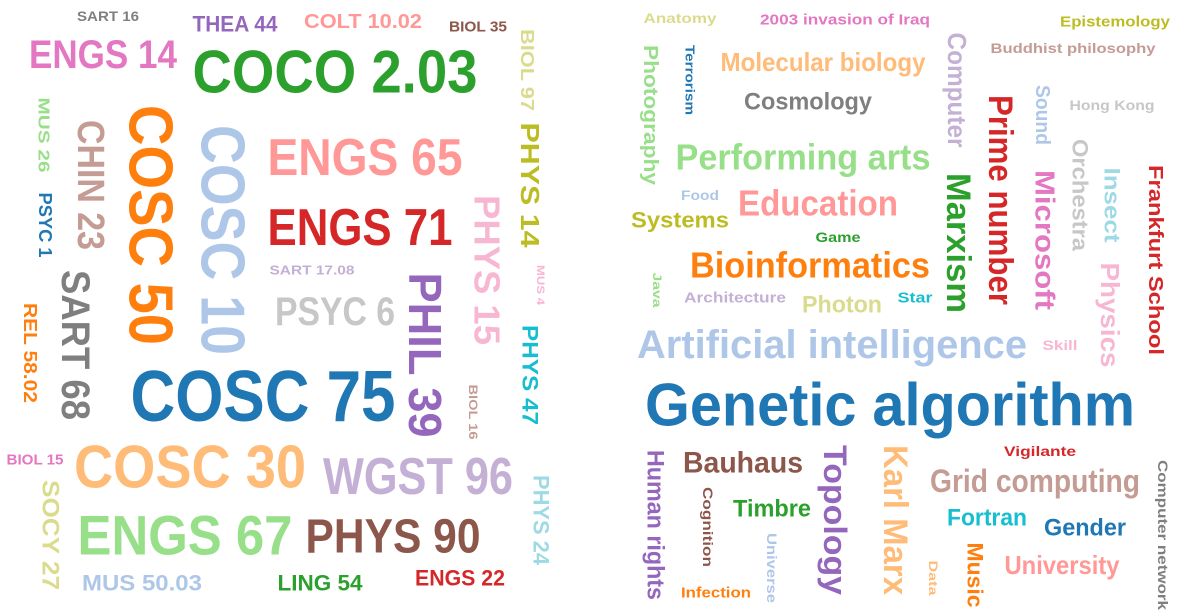 The width and height of the screenshot is (1177, 611). Describe the element at coordinates (150, 225) in the screenshot. I see `word: COSC 50` at that location.